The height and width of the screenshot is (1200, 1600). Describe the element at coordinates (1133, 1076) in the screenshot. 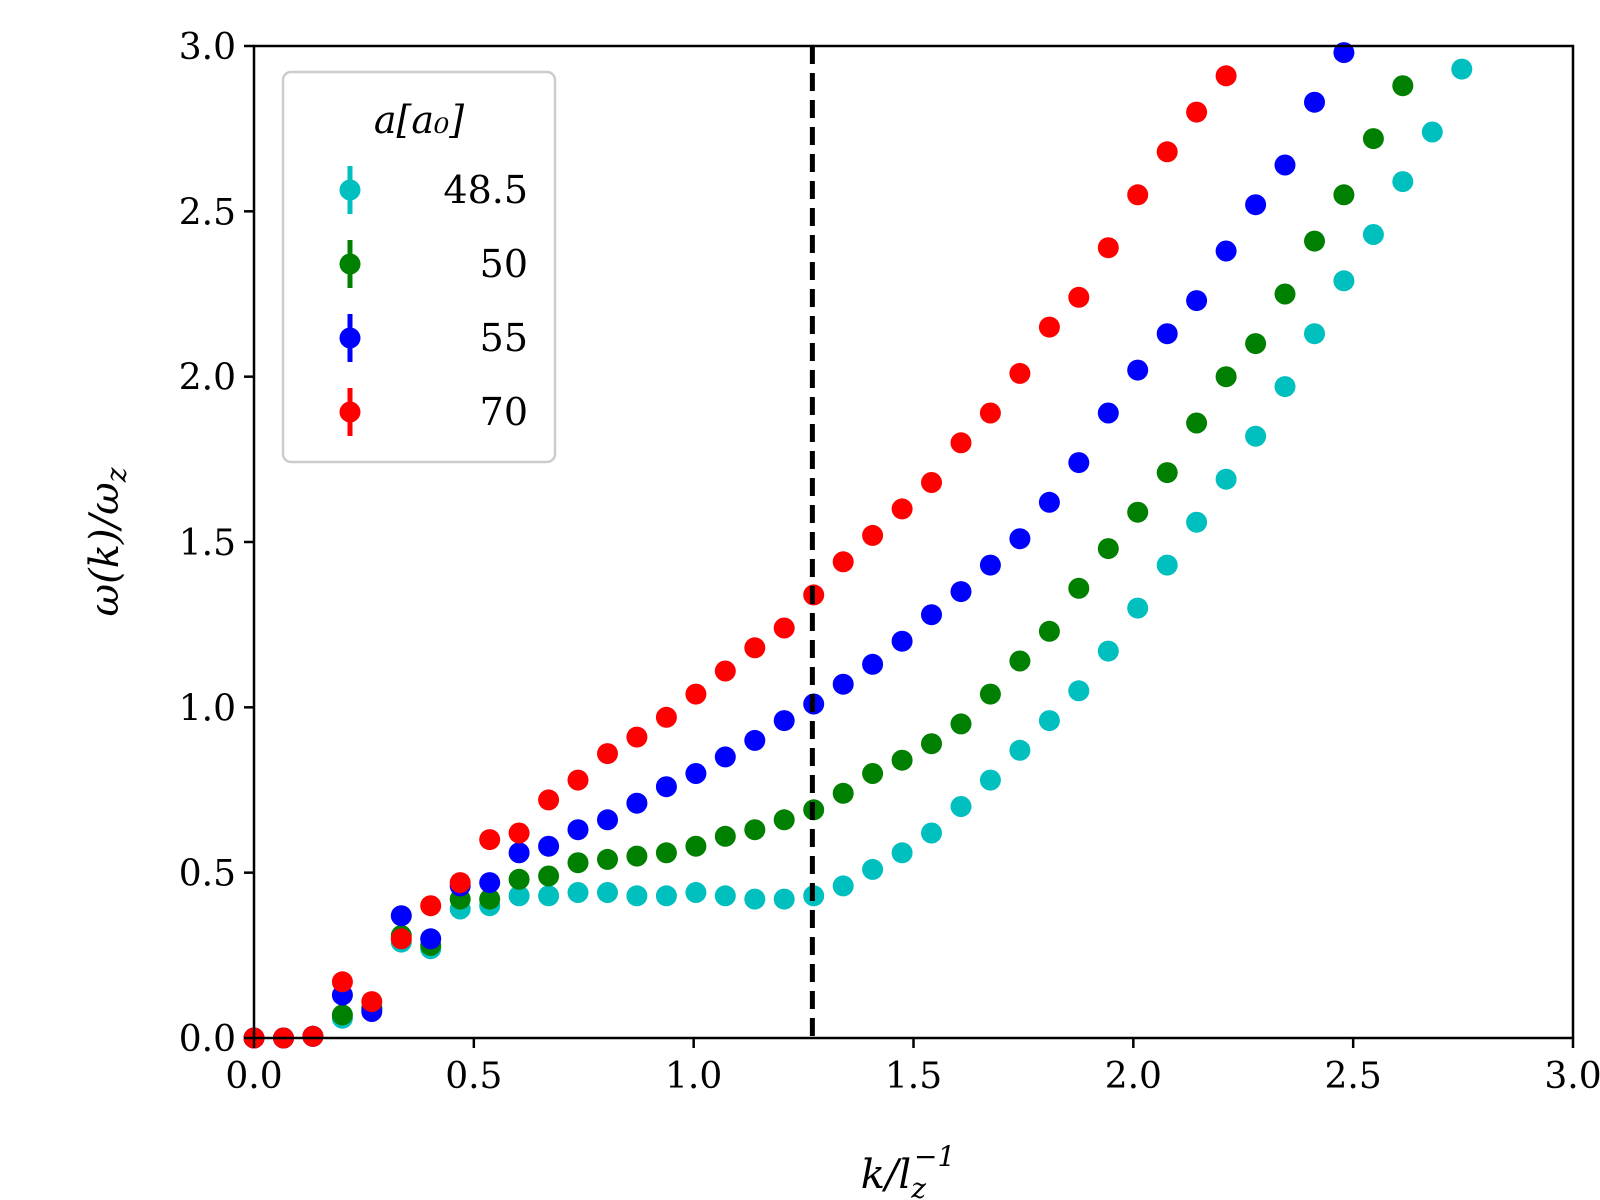

I see `x-tick-label: 2.0` at that location.